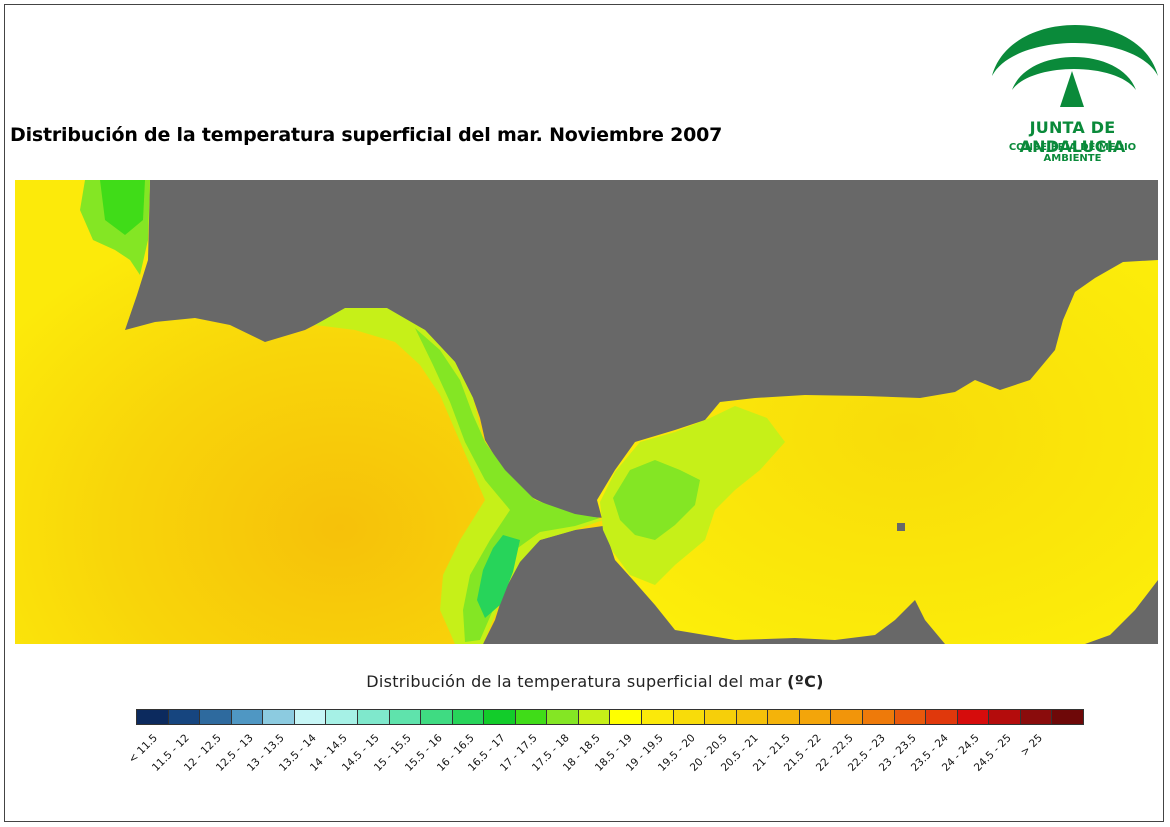 The height and width of the screenshot is (827, 1170). What do you see at coordinates (1072, 153) in the screenshot?
I see `logo-subtitle: CONSEJERÍA DE MEDIO AMBIENTE` at bounding box center [1072, 153].